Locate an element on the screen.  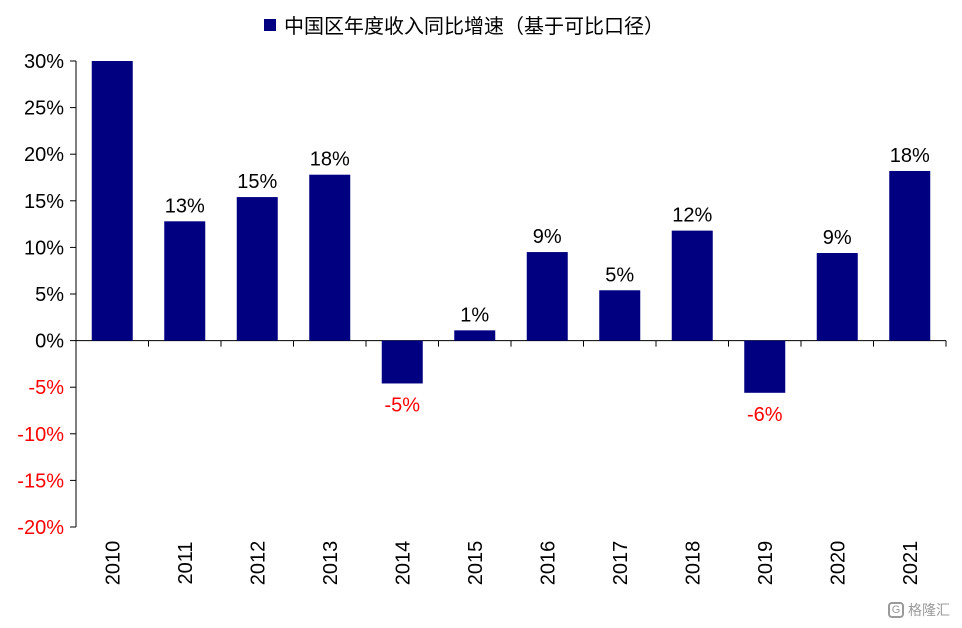
x-tick-label: 2010 is located at coordinates (113, 563).